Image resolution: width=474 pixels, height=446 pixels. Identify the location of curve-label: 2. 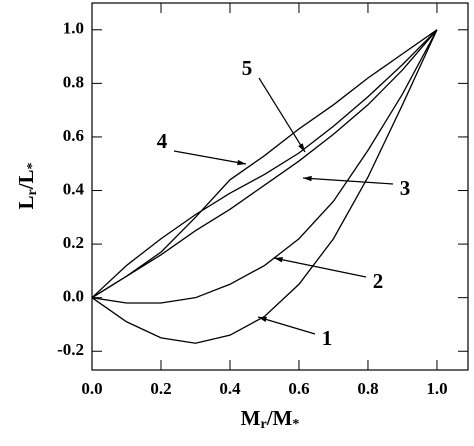
(378, 281).